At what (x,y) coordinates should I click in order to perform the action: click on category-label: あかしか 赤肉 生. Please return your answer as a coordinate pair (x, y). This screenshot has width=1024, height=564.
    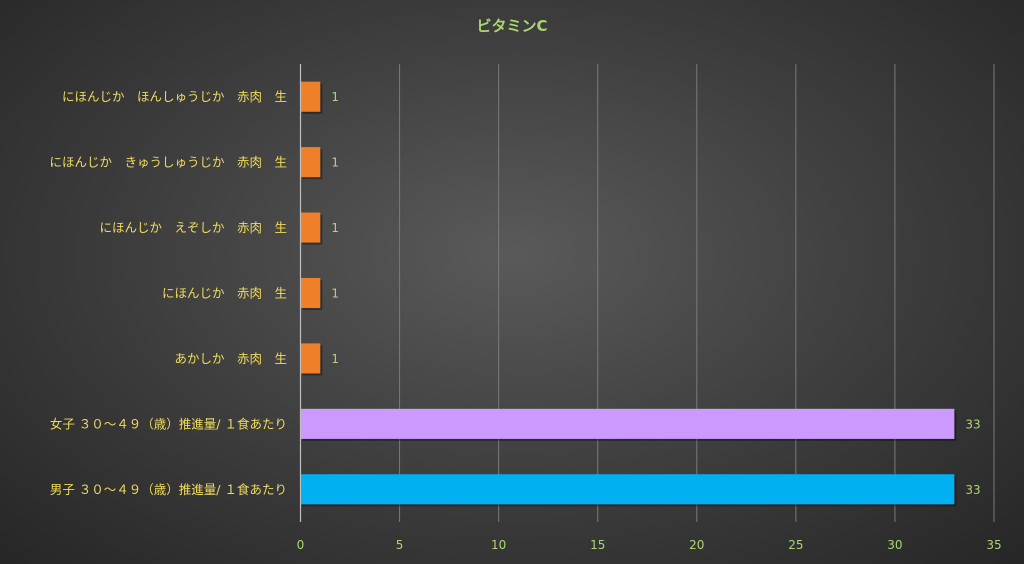
    Looking at the image, I should click on (230, 358).